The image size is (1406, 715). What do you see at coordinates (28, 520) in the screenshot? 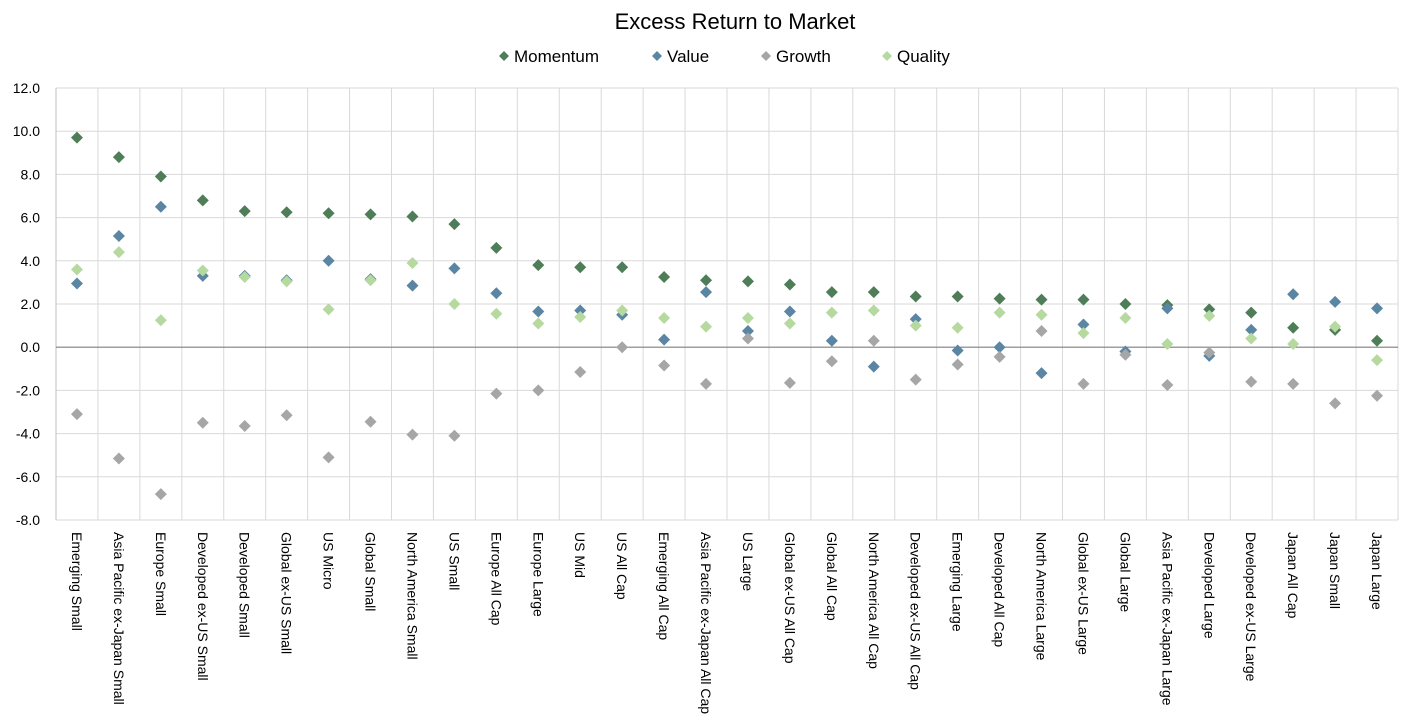
I see `y-tick-label: -8.0` at bounding box center [28, 520].